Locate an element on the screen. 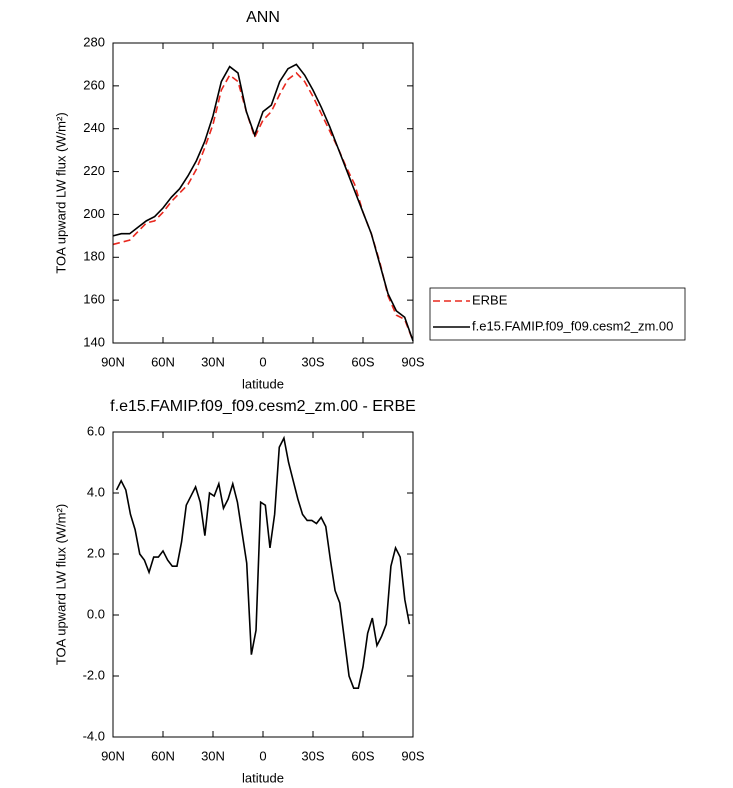  y-tick-label: 4.0 is located at coordinates (96, 491).